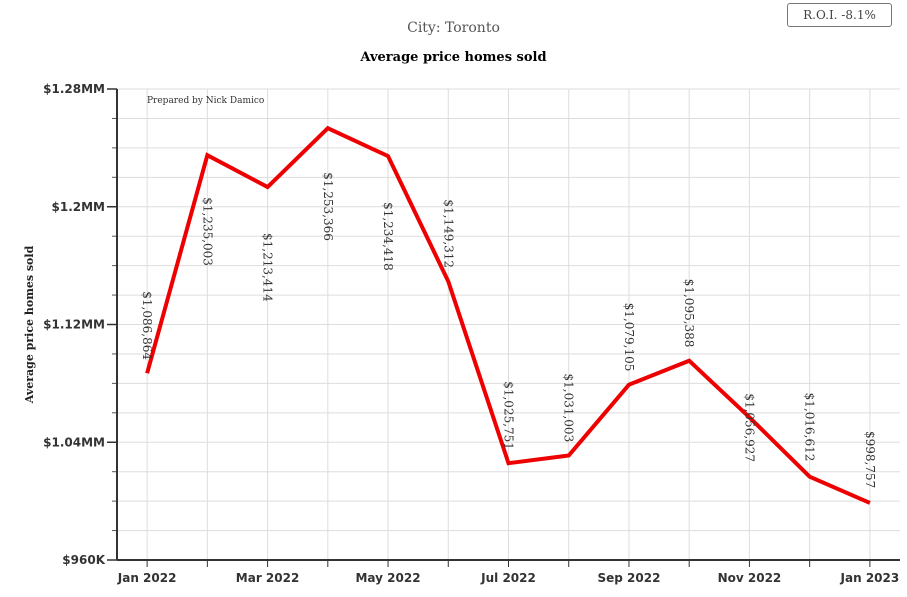 This screenshot has height=597, width=907. I want to click on x-tick-label: Jul 2022, so click(508, 578).